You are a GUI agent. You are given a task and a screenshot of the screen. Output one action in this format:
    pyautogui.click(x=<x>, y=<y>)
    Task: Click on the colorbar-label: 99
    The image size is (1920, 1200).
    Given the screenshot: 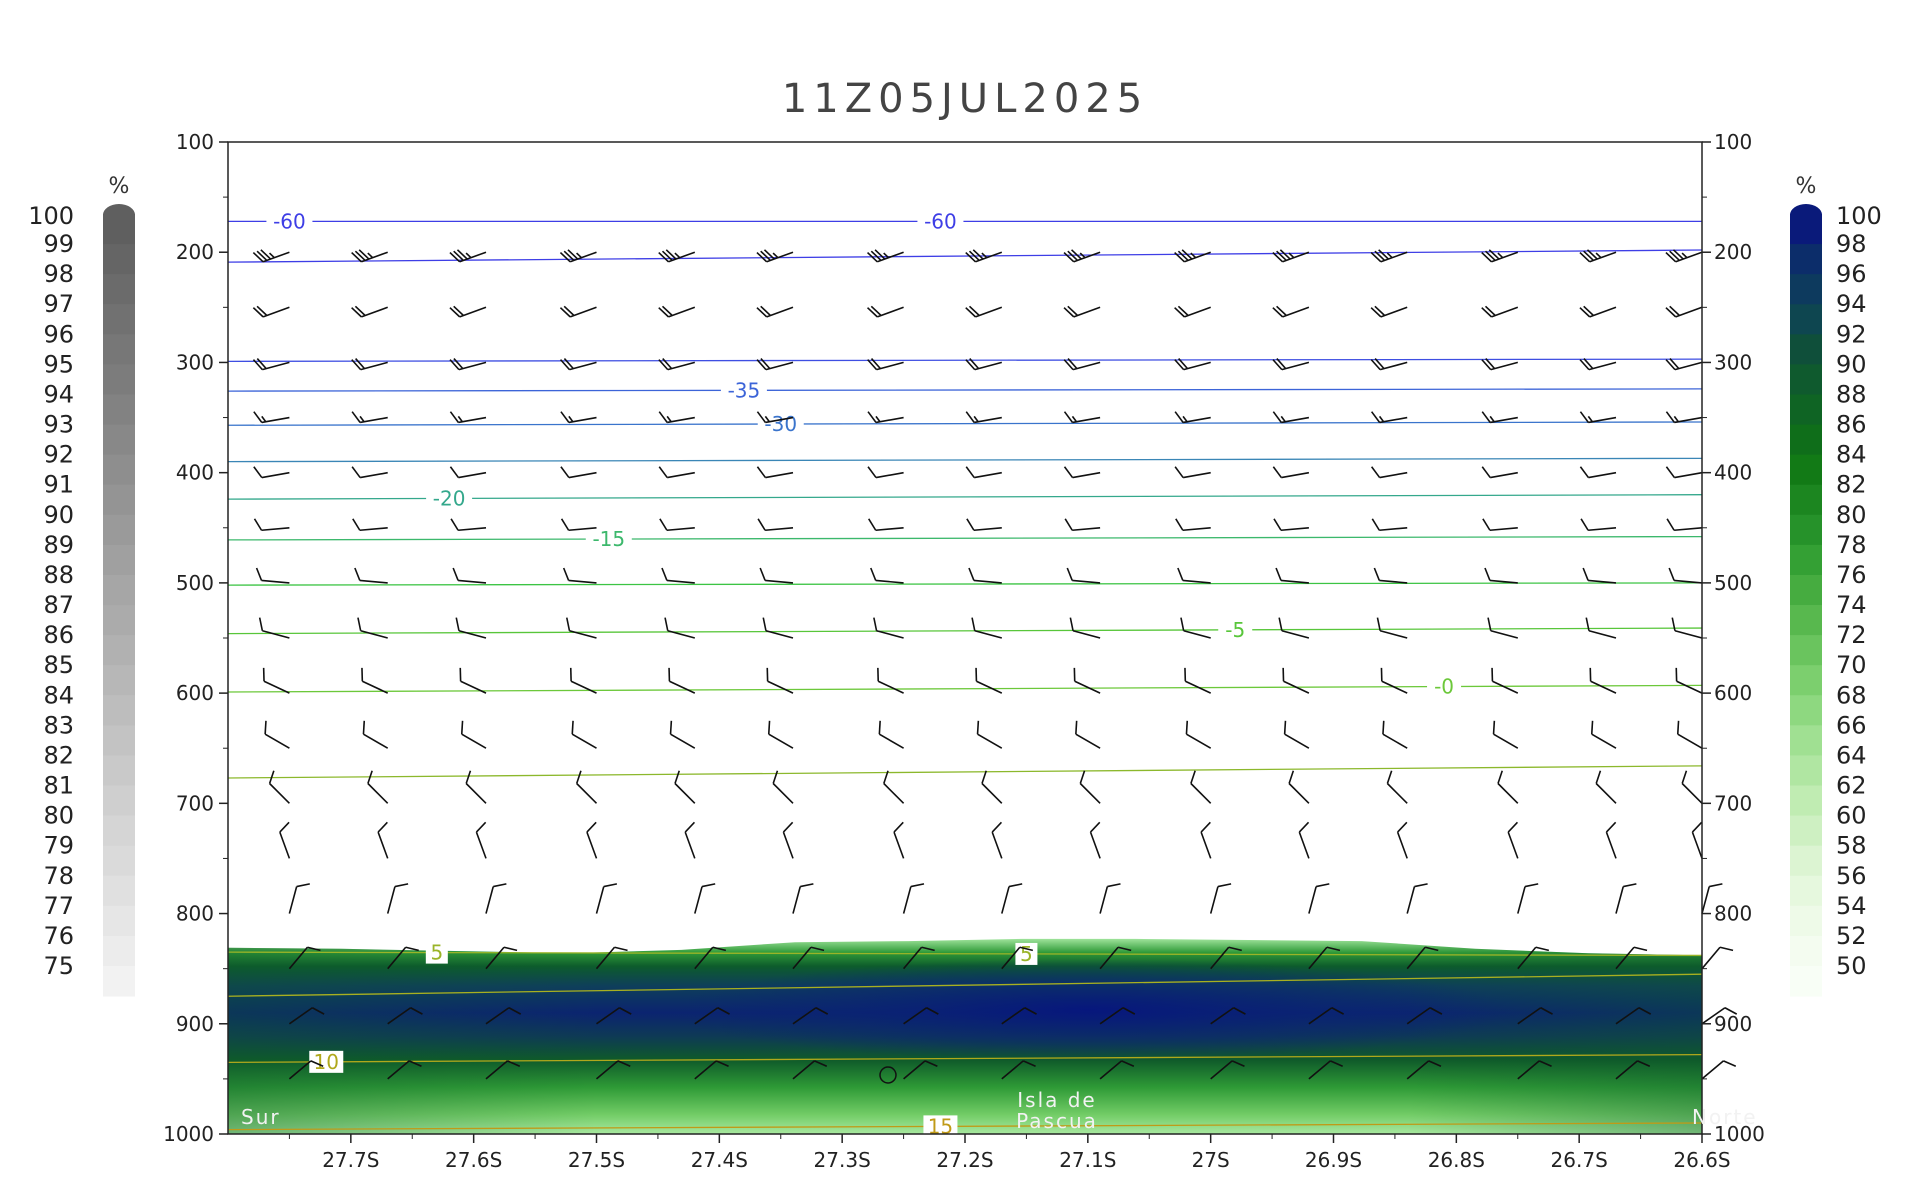 What is the action you would take?
    pyautogui.click(x=58, y=244)
    